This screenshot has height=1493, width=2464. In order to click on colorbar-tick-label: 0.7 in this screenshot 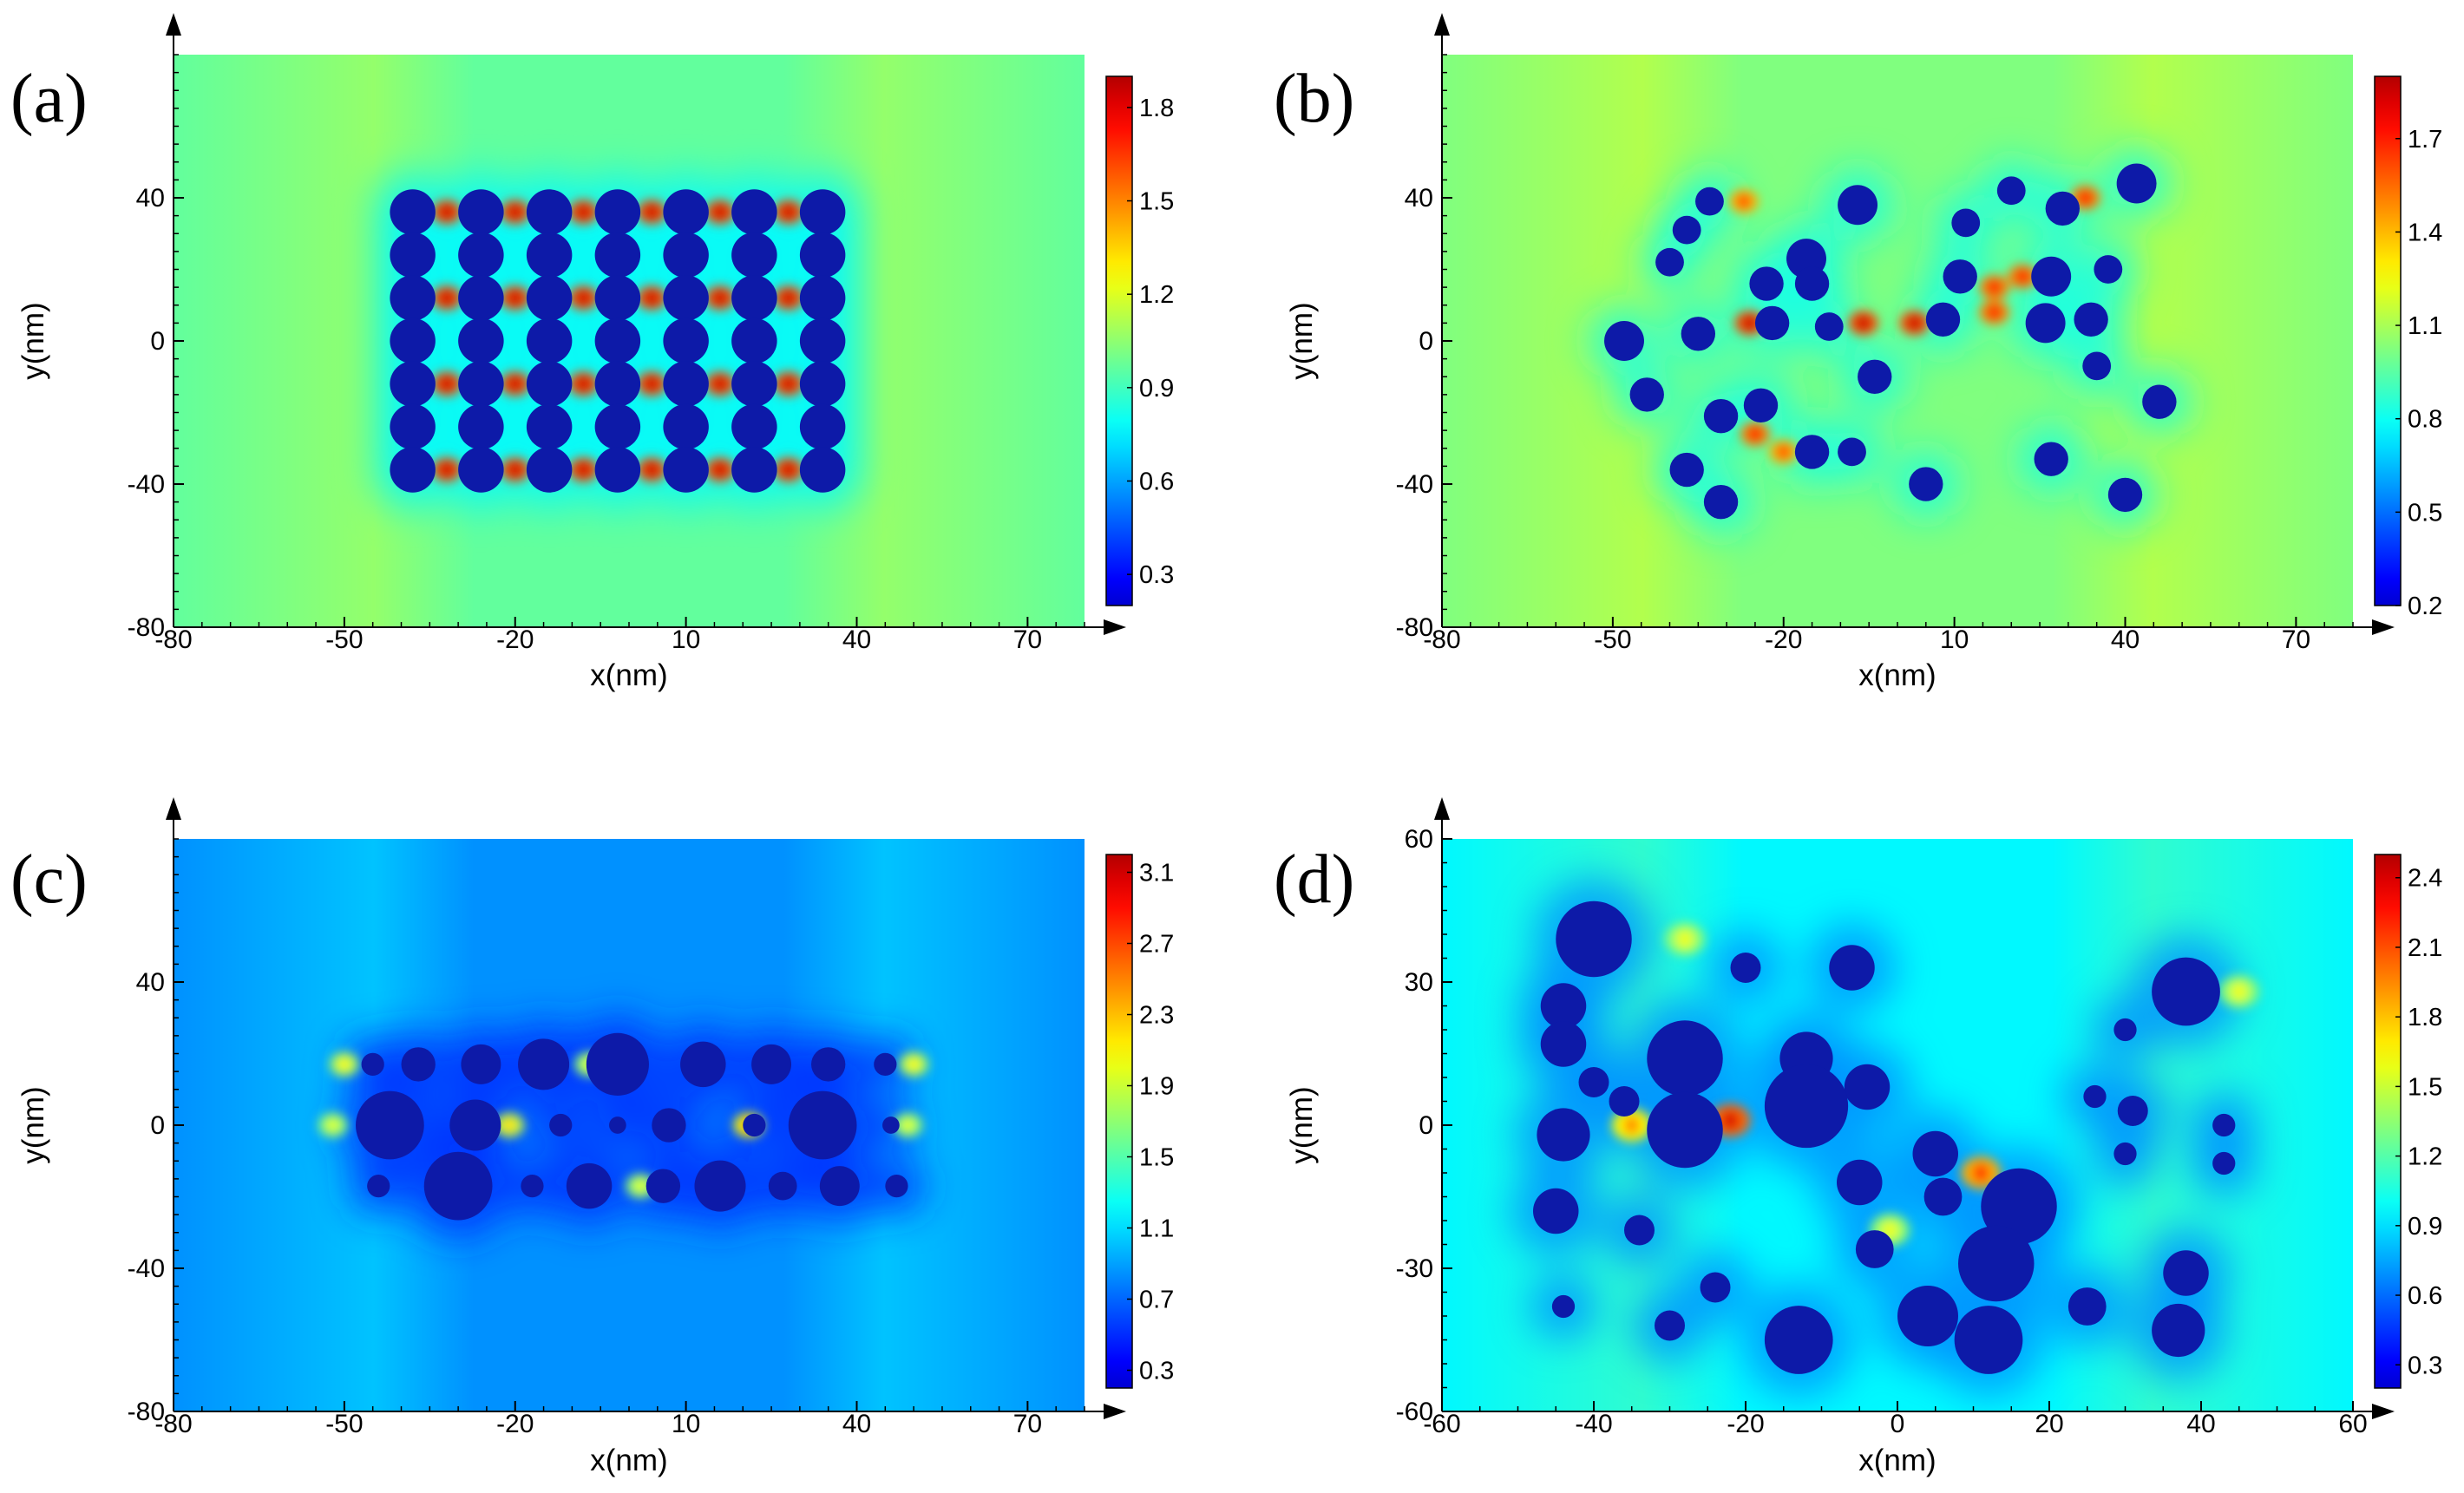, I will do `click(1156, 1300)`.